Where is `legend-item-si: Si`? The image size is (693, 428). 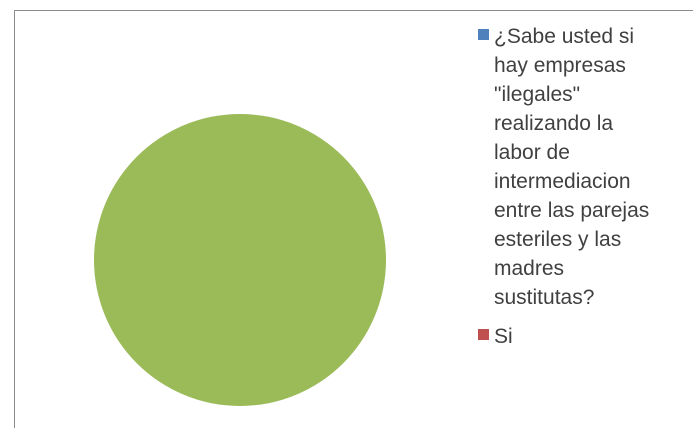
legend-item-si: Si is located at coordinates (584, 336).